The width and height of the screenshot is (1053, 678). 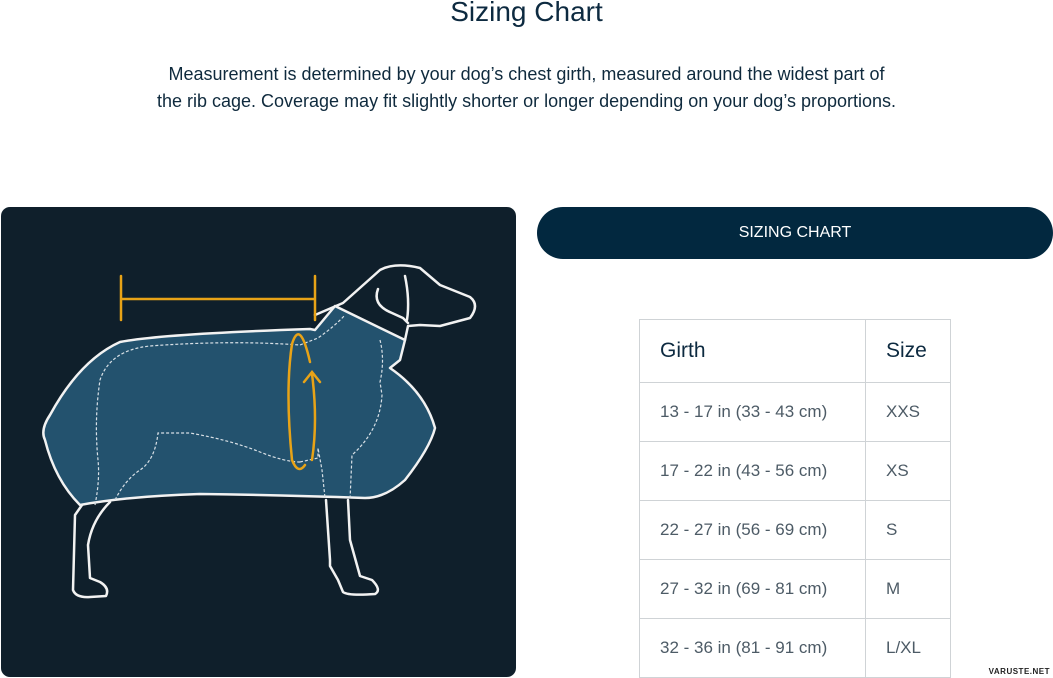 What do you see at coordinates (908, 351) in the screenshot?
I see `header-size: Size` at bounding box center [908, 351].